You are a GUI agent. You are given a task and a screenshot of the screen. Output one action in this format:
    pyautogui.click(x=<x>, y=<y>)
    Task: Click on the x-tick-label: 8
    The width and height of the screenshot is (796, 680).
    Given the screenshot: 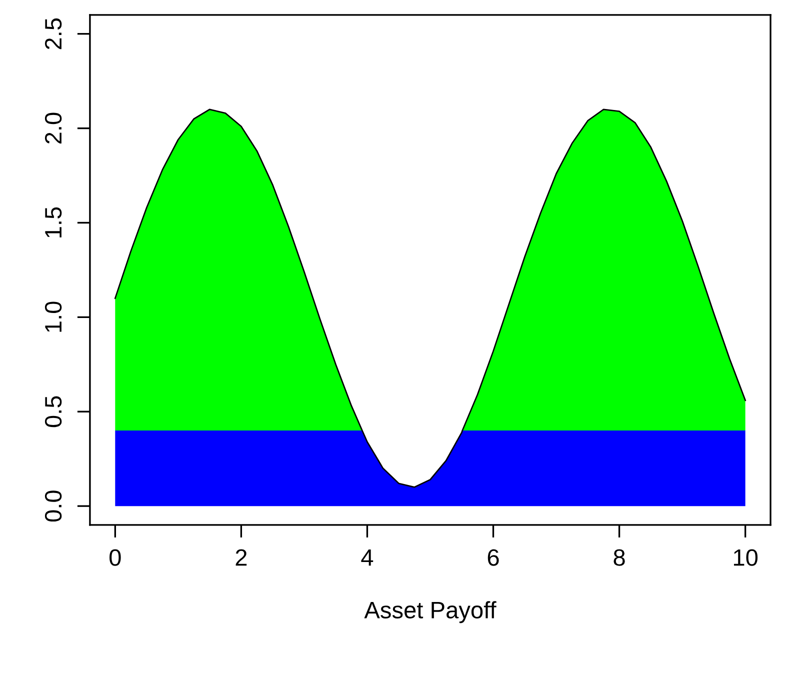 What is the action you would take?
    pyautogui.click(x=619, y=557)
    